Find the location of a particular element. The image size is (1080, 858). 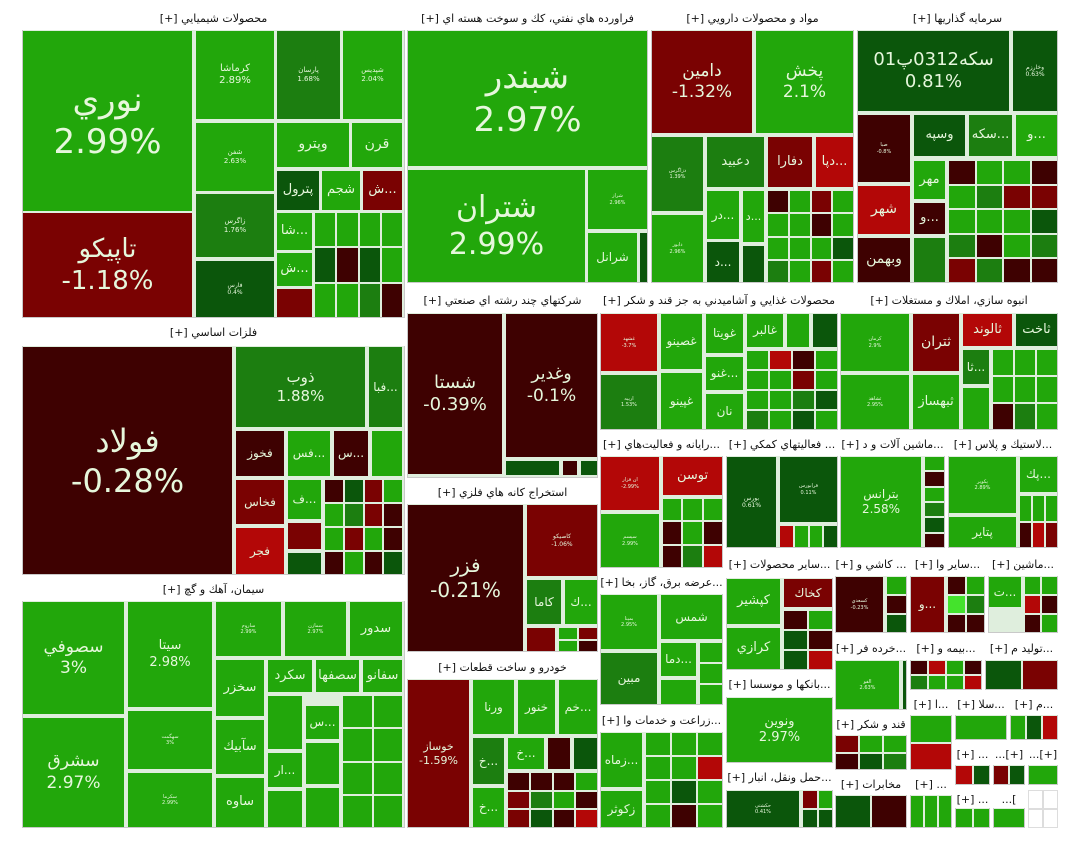

stock-tile: فرابورس 0.11% is located at coordinates (808, 489).